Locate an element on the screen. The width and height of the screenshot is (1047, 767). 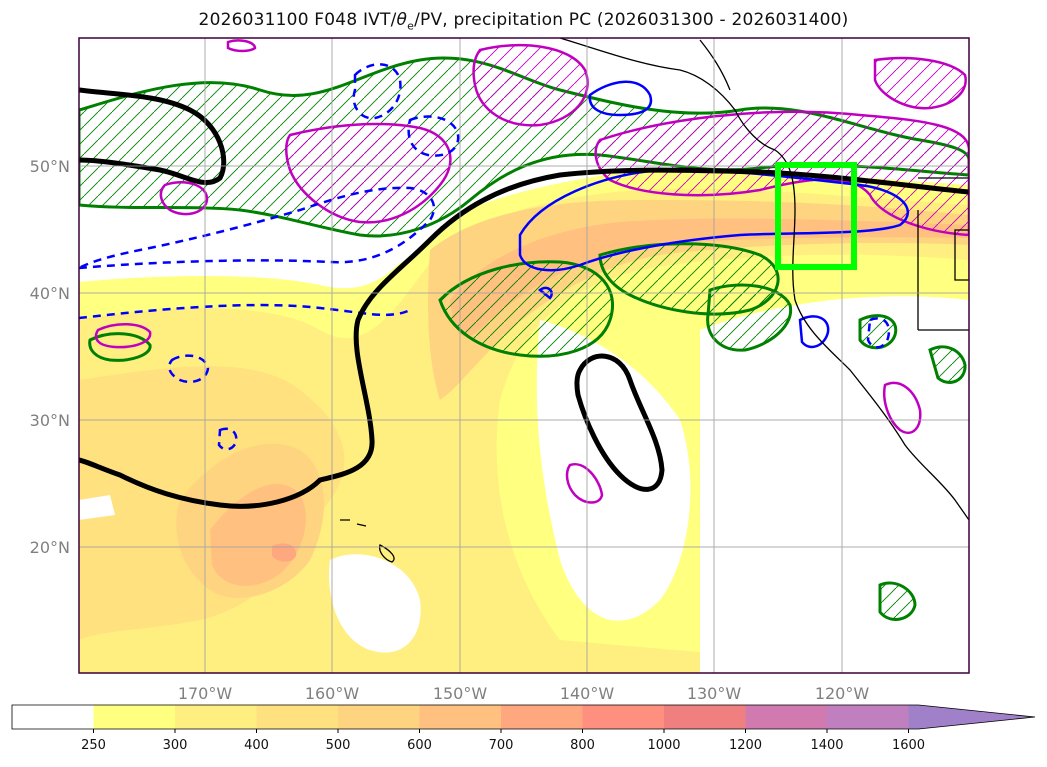
colorbar-tick-label: 300 is located at coordinates (175, 745).